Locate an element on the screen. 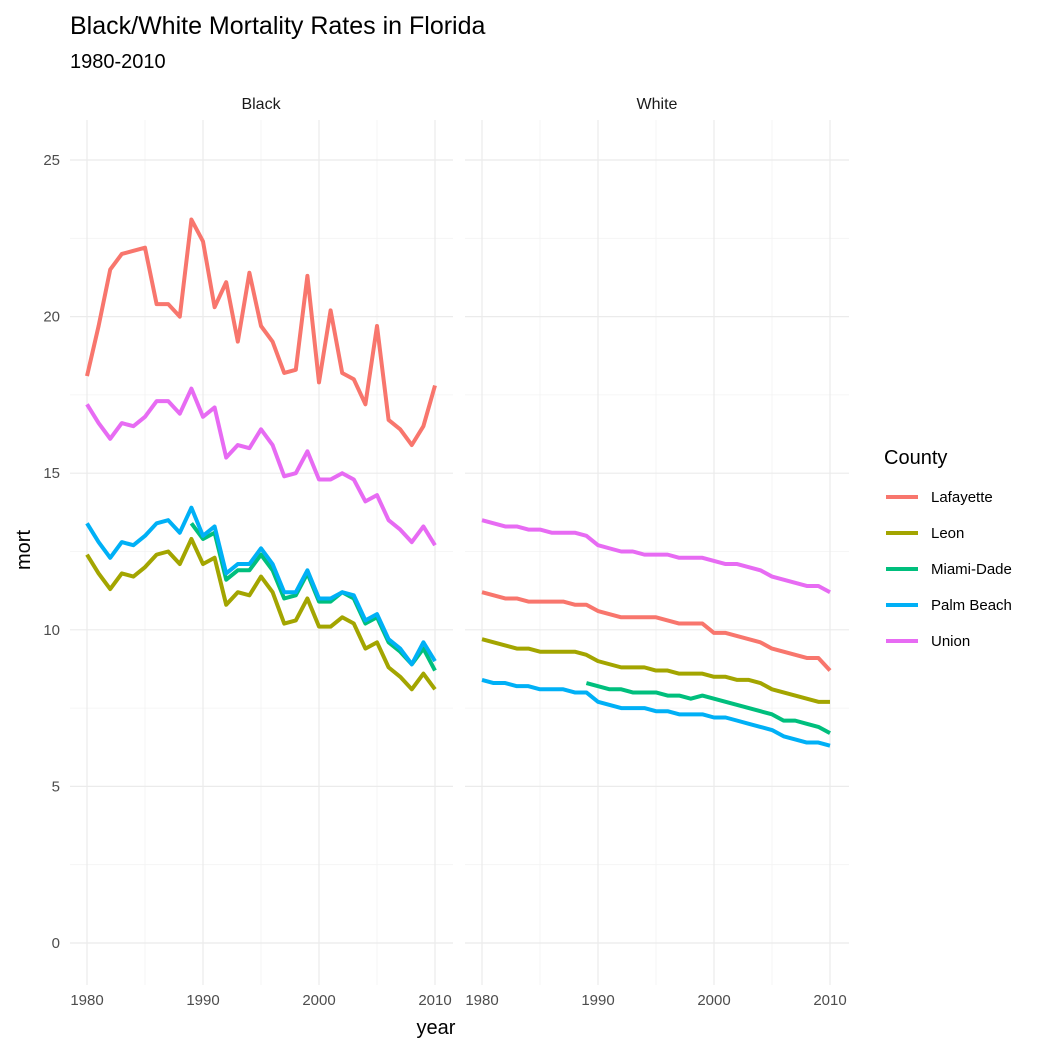 This screenshot has height=1050, width=1050. y-tick-label: 20 is located at coordinates (51, 317).